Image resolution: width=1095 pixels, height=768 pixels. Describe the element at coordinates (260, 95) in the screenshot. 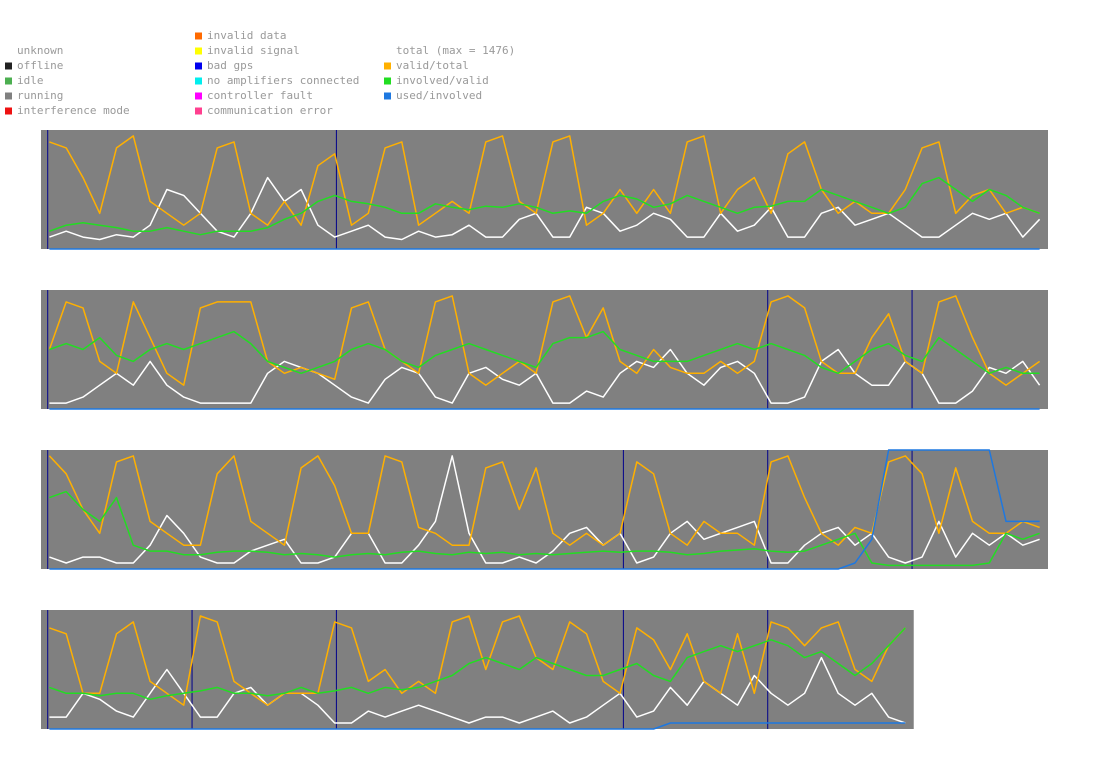

I see `legend-label: controller fault` at that location.